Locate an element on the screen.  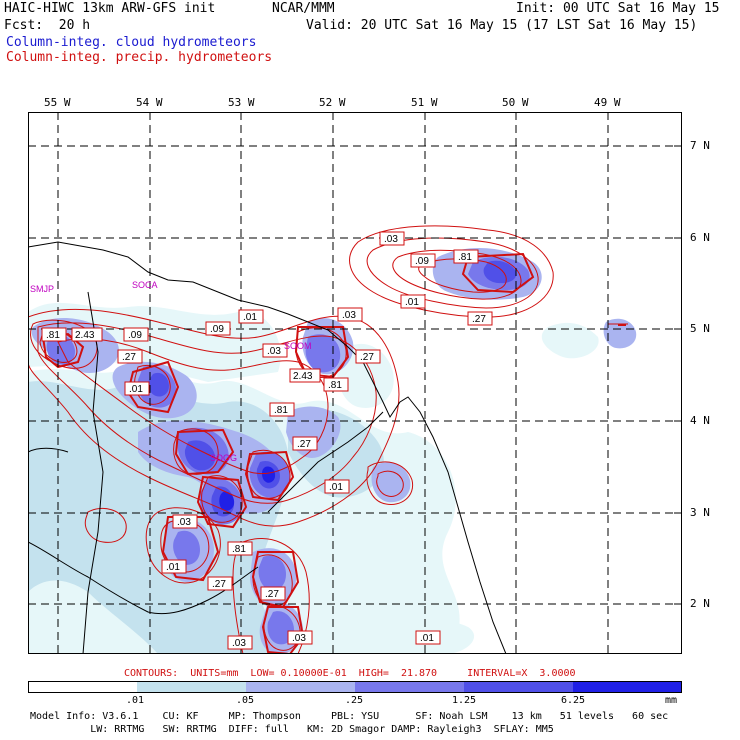
model-title: HAIC-HIWC 13km ARW-GFS init is located at coordinates (110, 8).